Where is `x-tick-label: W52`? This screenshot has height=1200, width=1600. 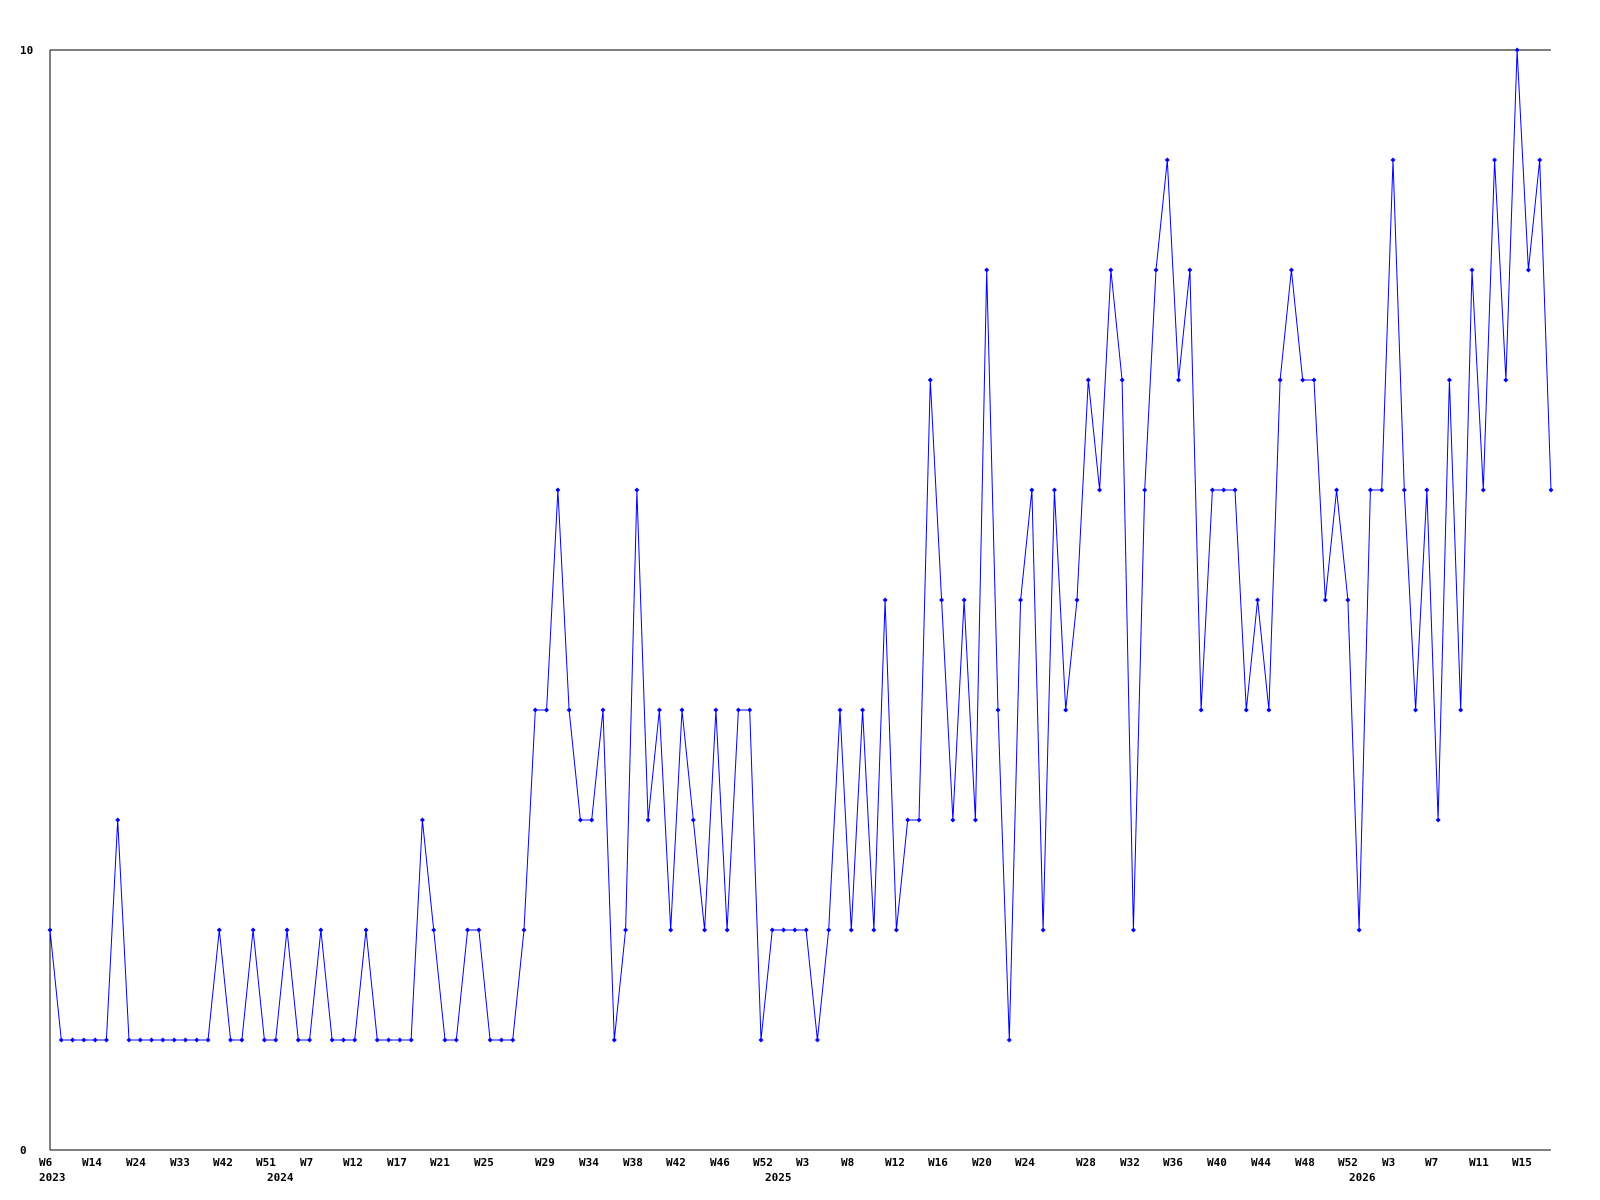
x-tick-label: W52 is located at coordinates (763, 1162).